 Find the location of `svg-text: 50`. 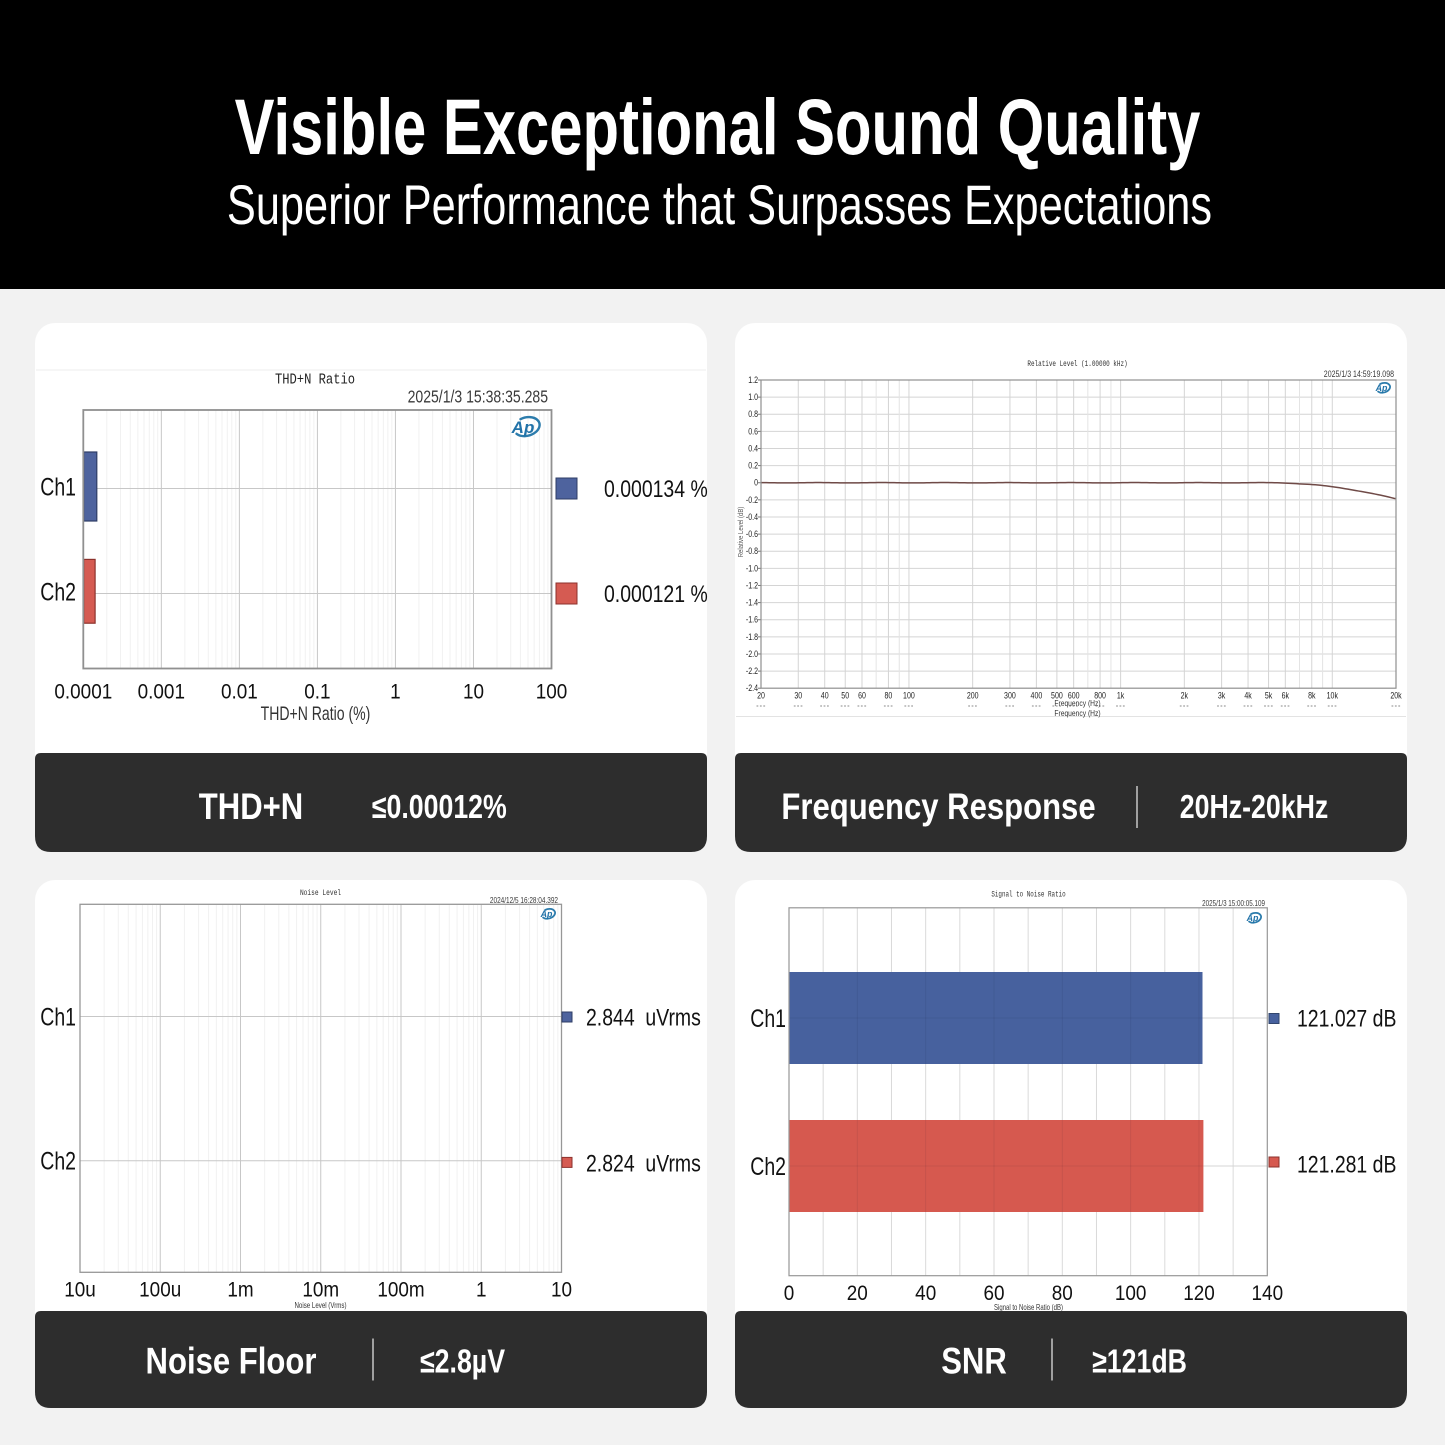

svg-text: 50 is located at coordinates (845, 696).